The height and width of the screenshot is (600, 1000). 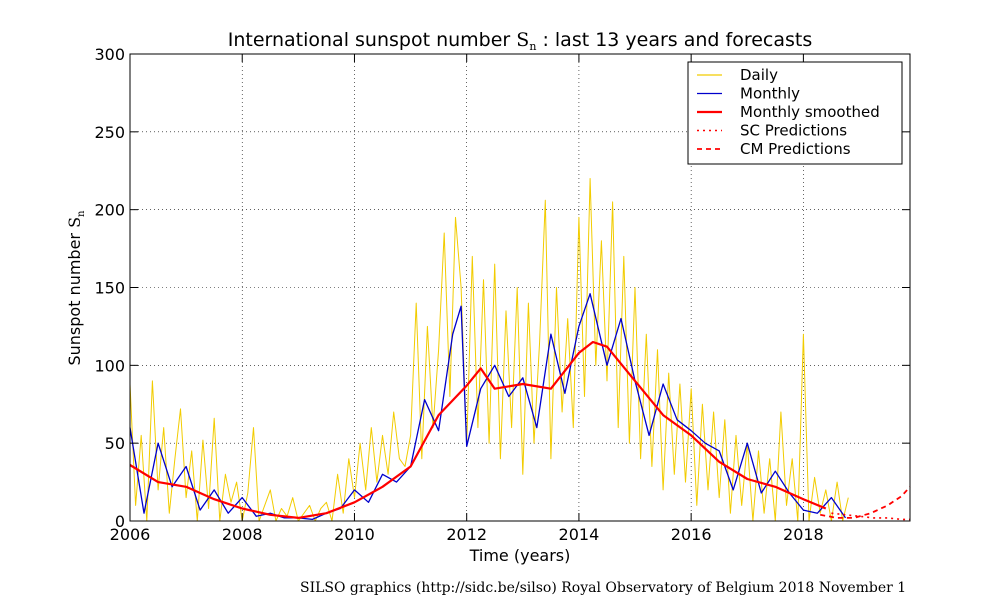 What do you see at coordinates (242, 534) in the screenshot?
I see `x-tick-label: 2008` at bounding box center [242, 534].